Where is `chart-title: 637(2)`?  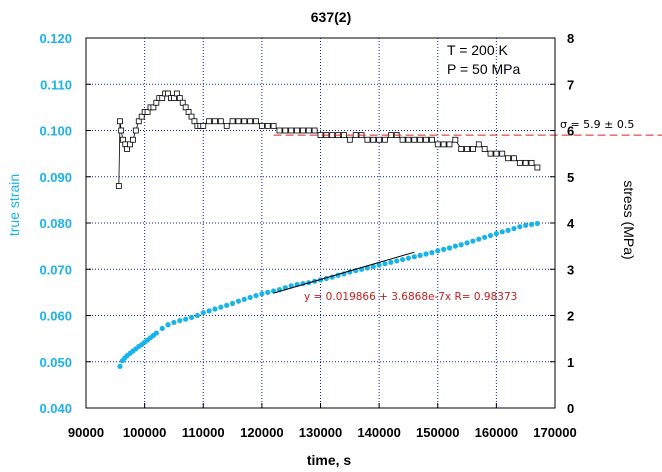 chart-title: 637(2) is located at coordinates (331, 17).